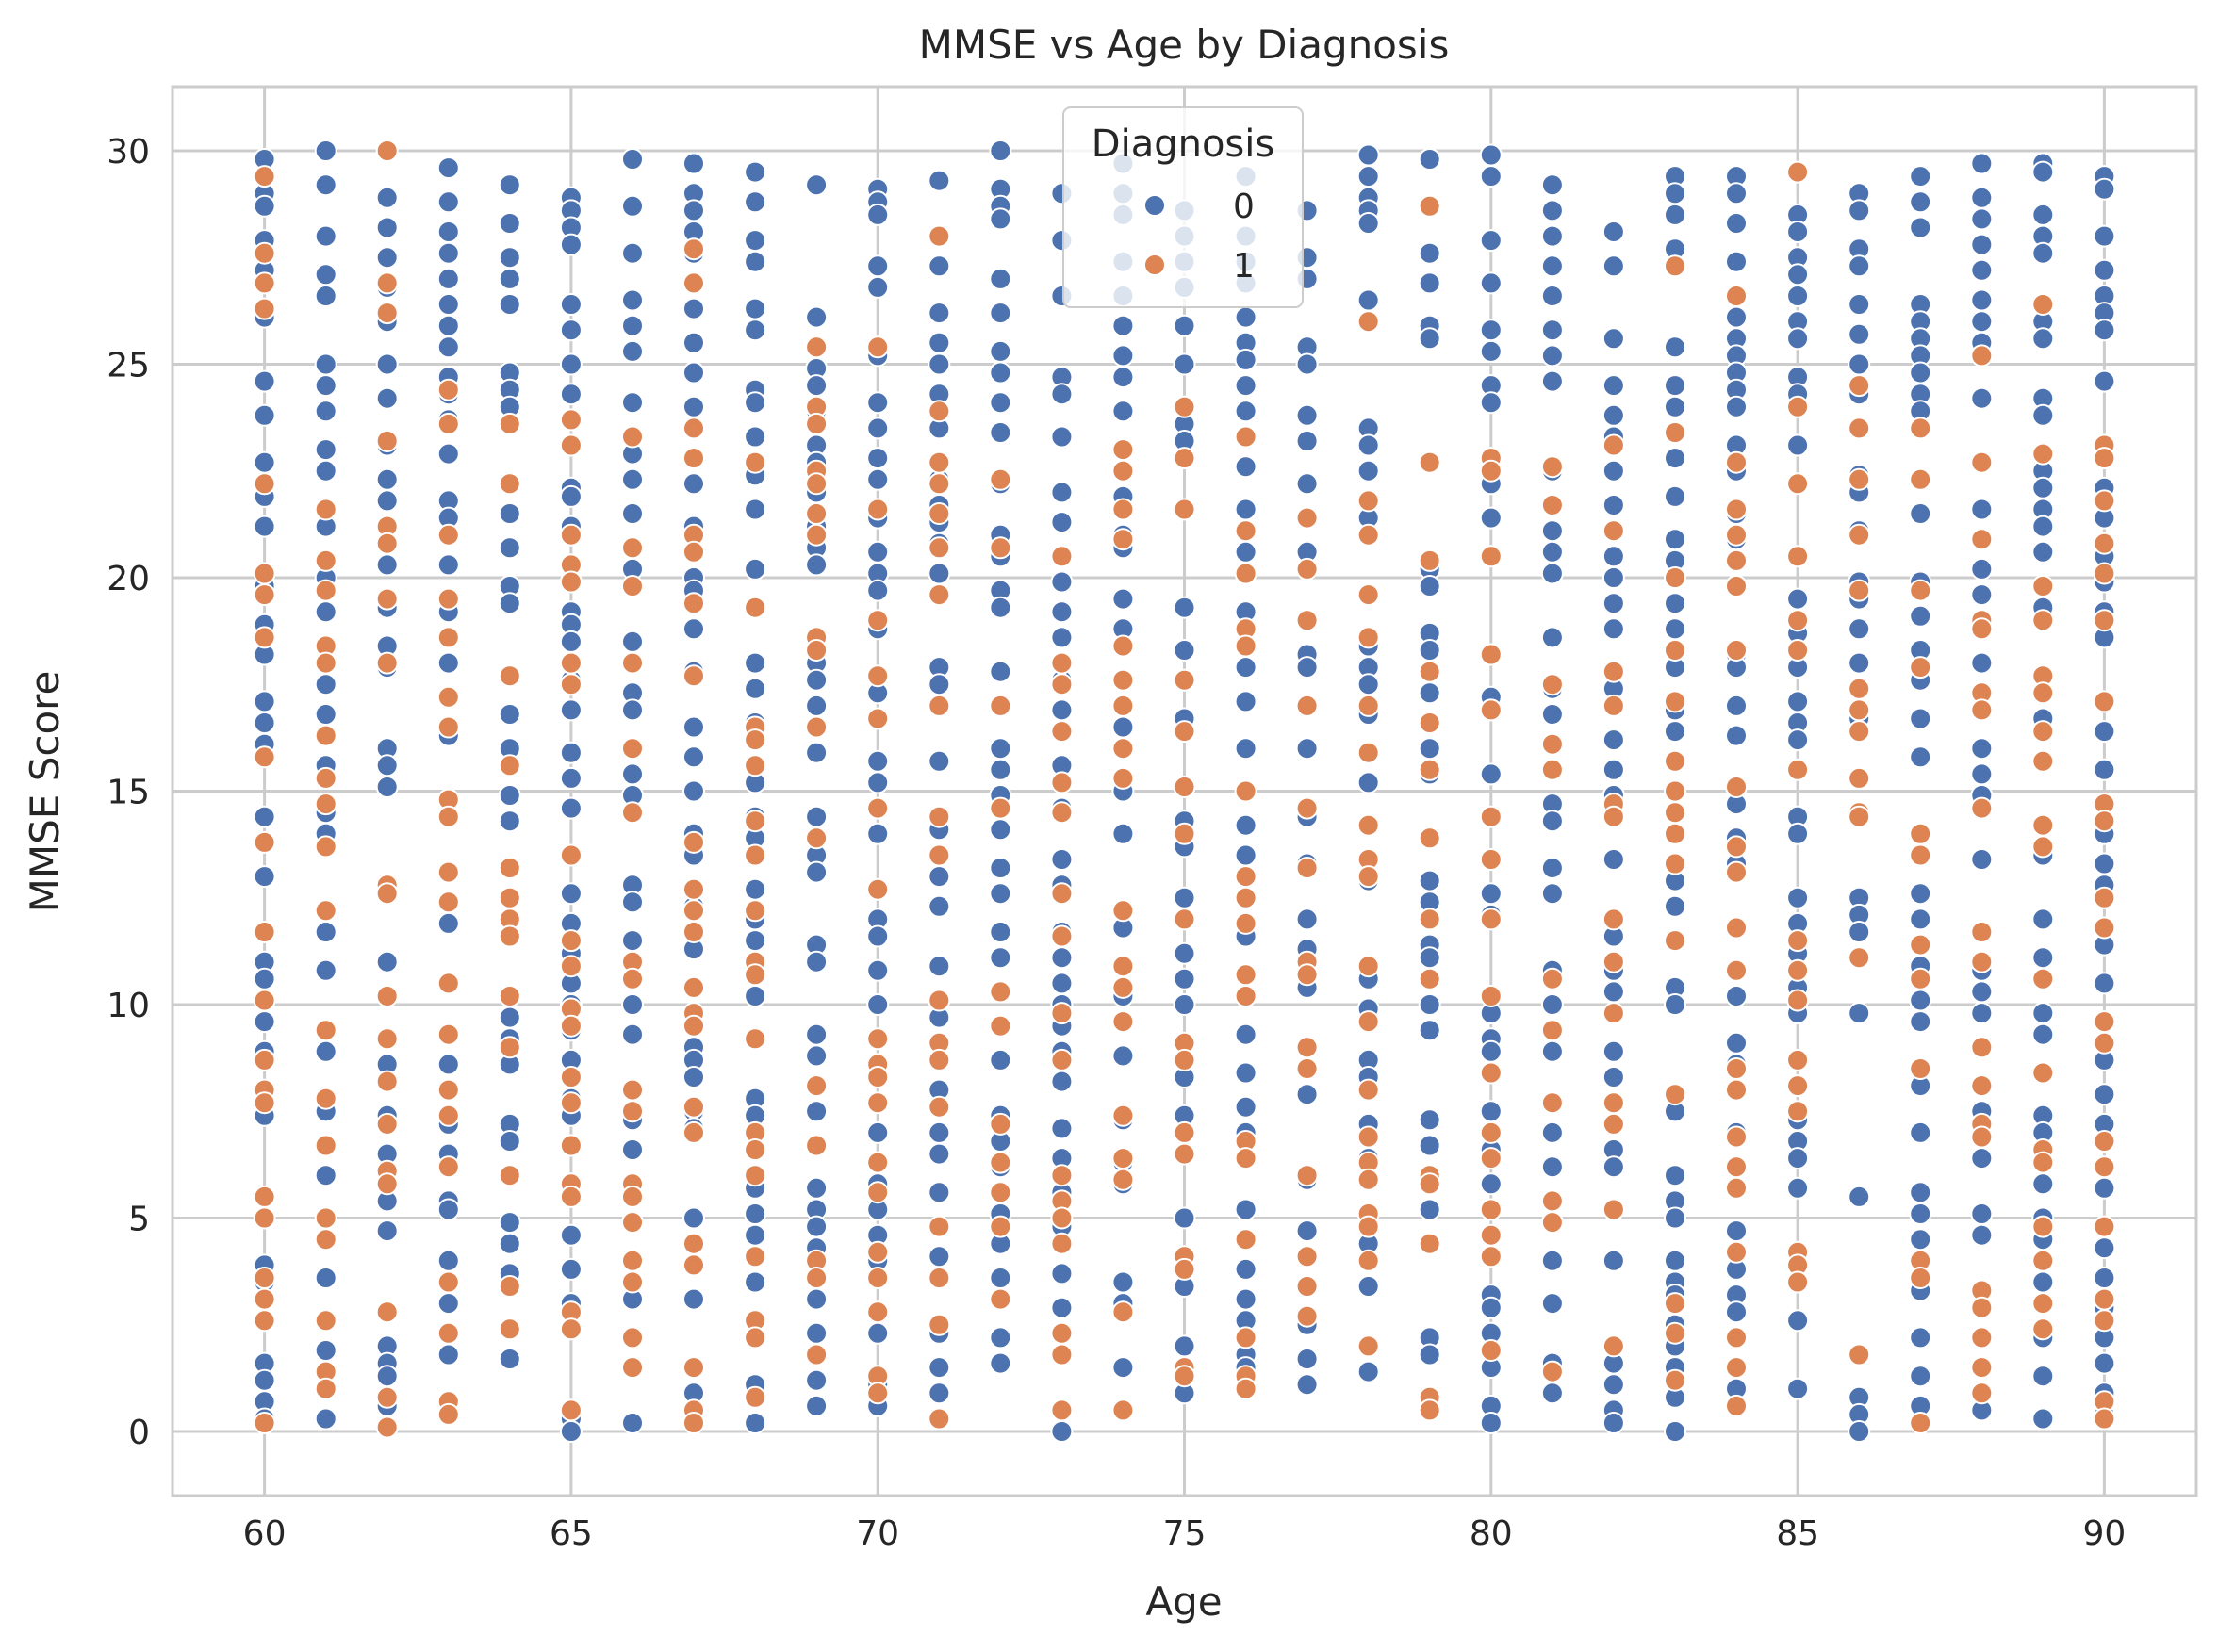 The image size is (2218, 1652). Describe the element at coordinates (1183, 144) in the screenshot. I see `legend-title: Diagnosis` at that location.